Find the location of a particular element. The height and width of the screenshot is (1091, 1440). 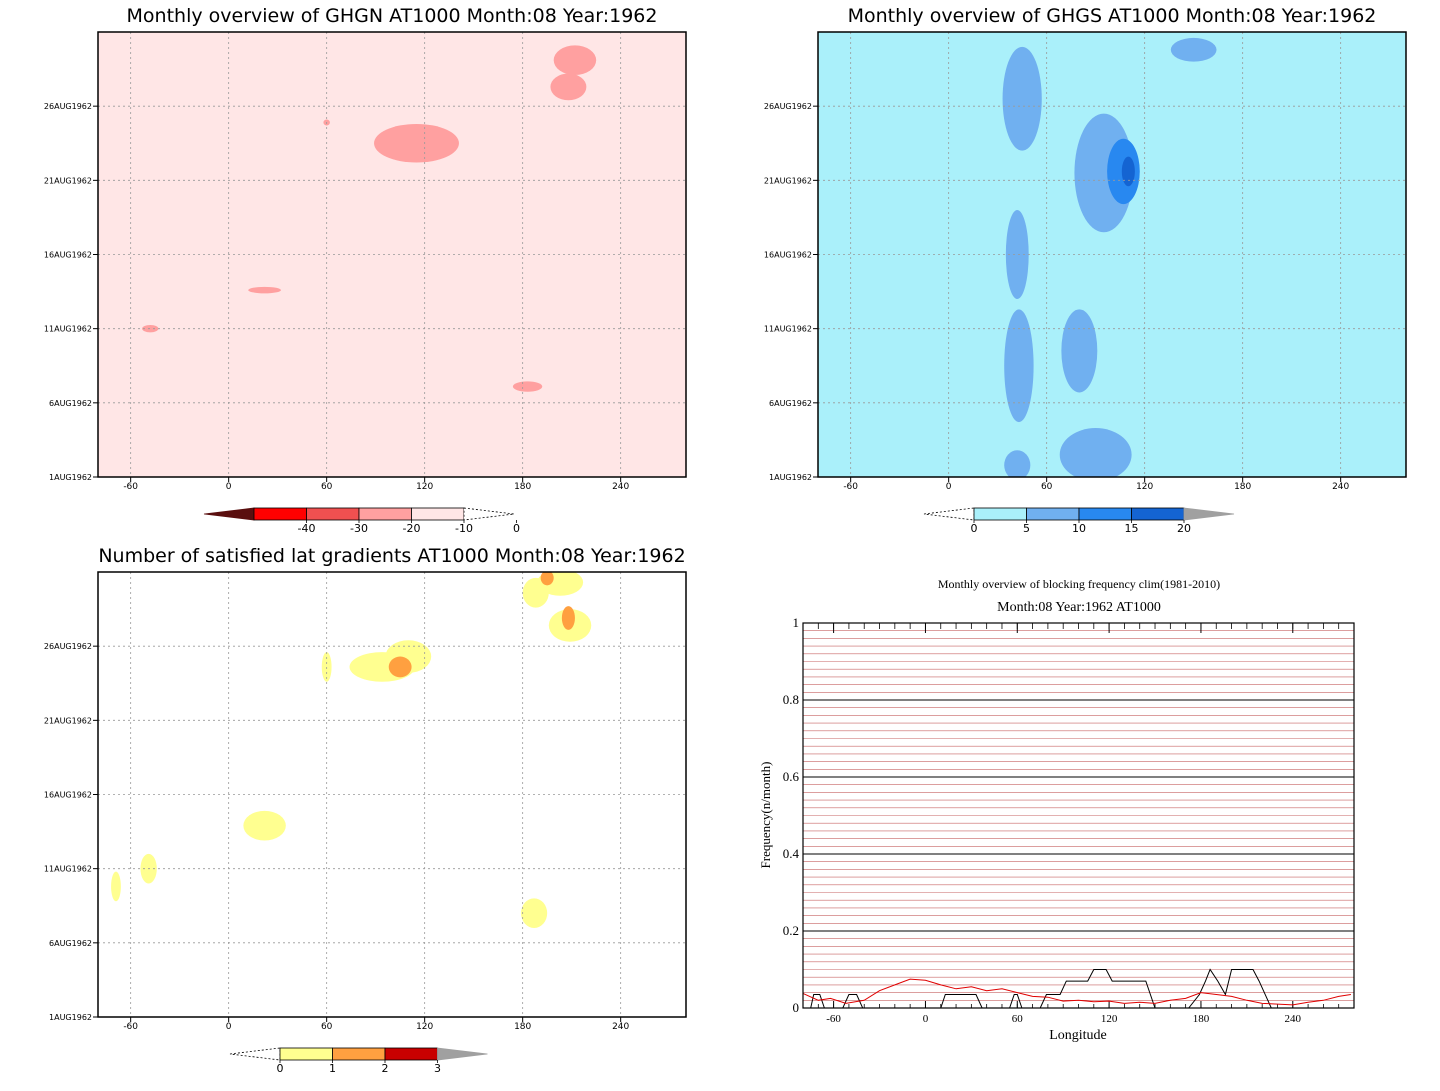

blocking-subtitle: Month:08 Year:1962 AT1000 is located at coordinates (1079, 607).